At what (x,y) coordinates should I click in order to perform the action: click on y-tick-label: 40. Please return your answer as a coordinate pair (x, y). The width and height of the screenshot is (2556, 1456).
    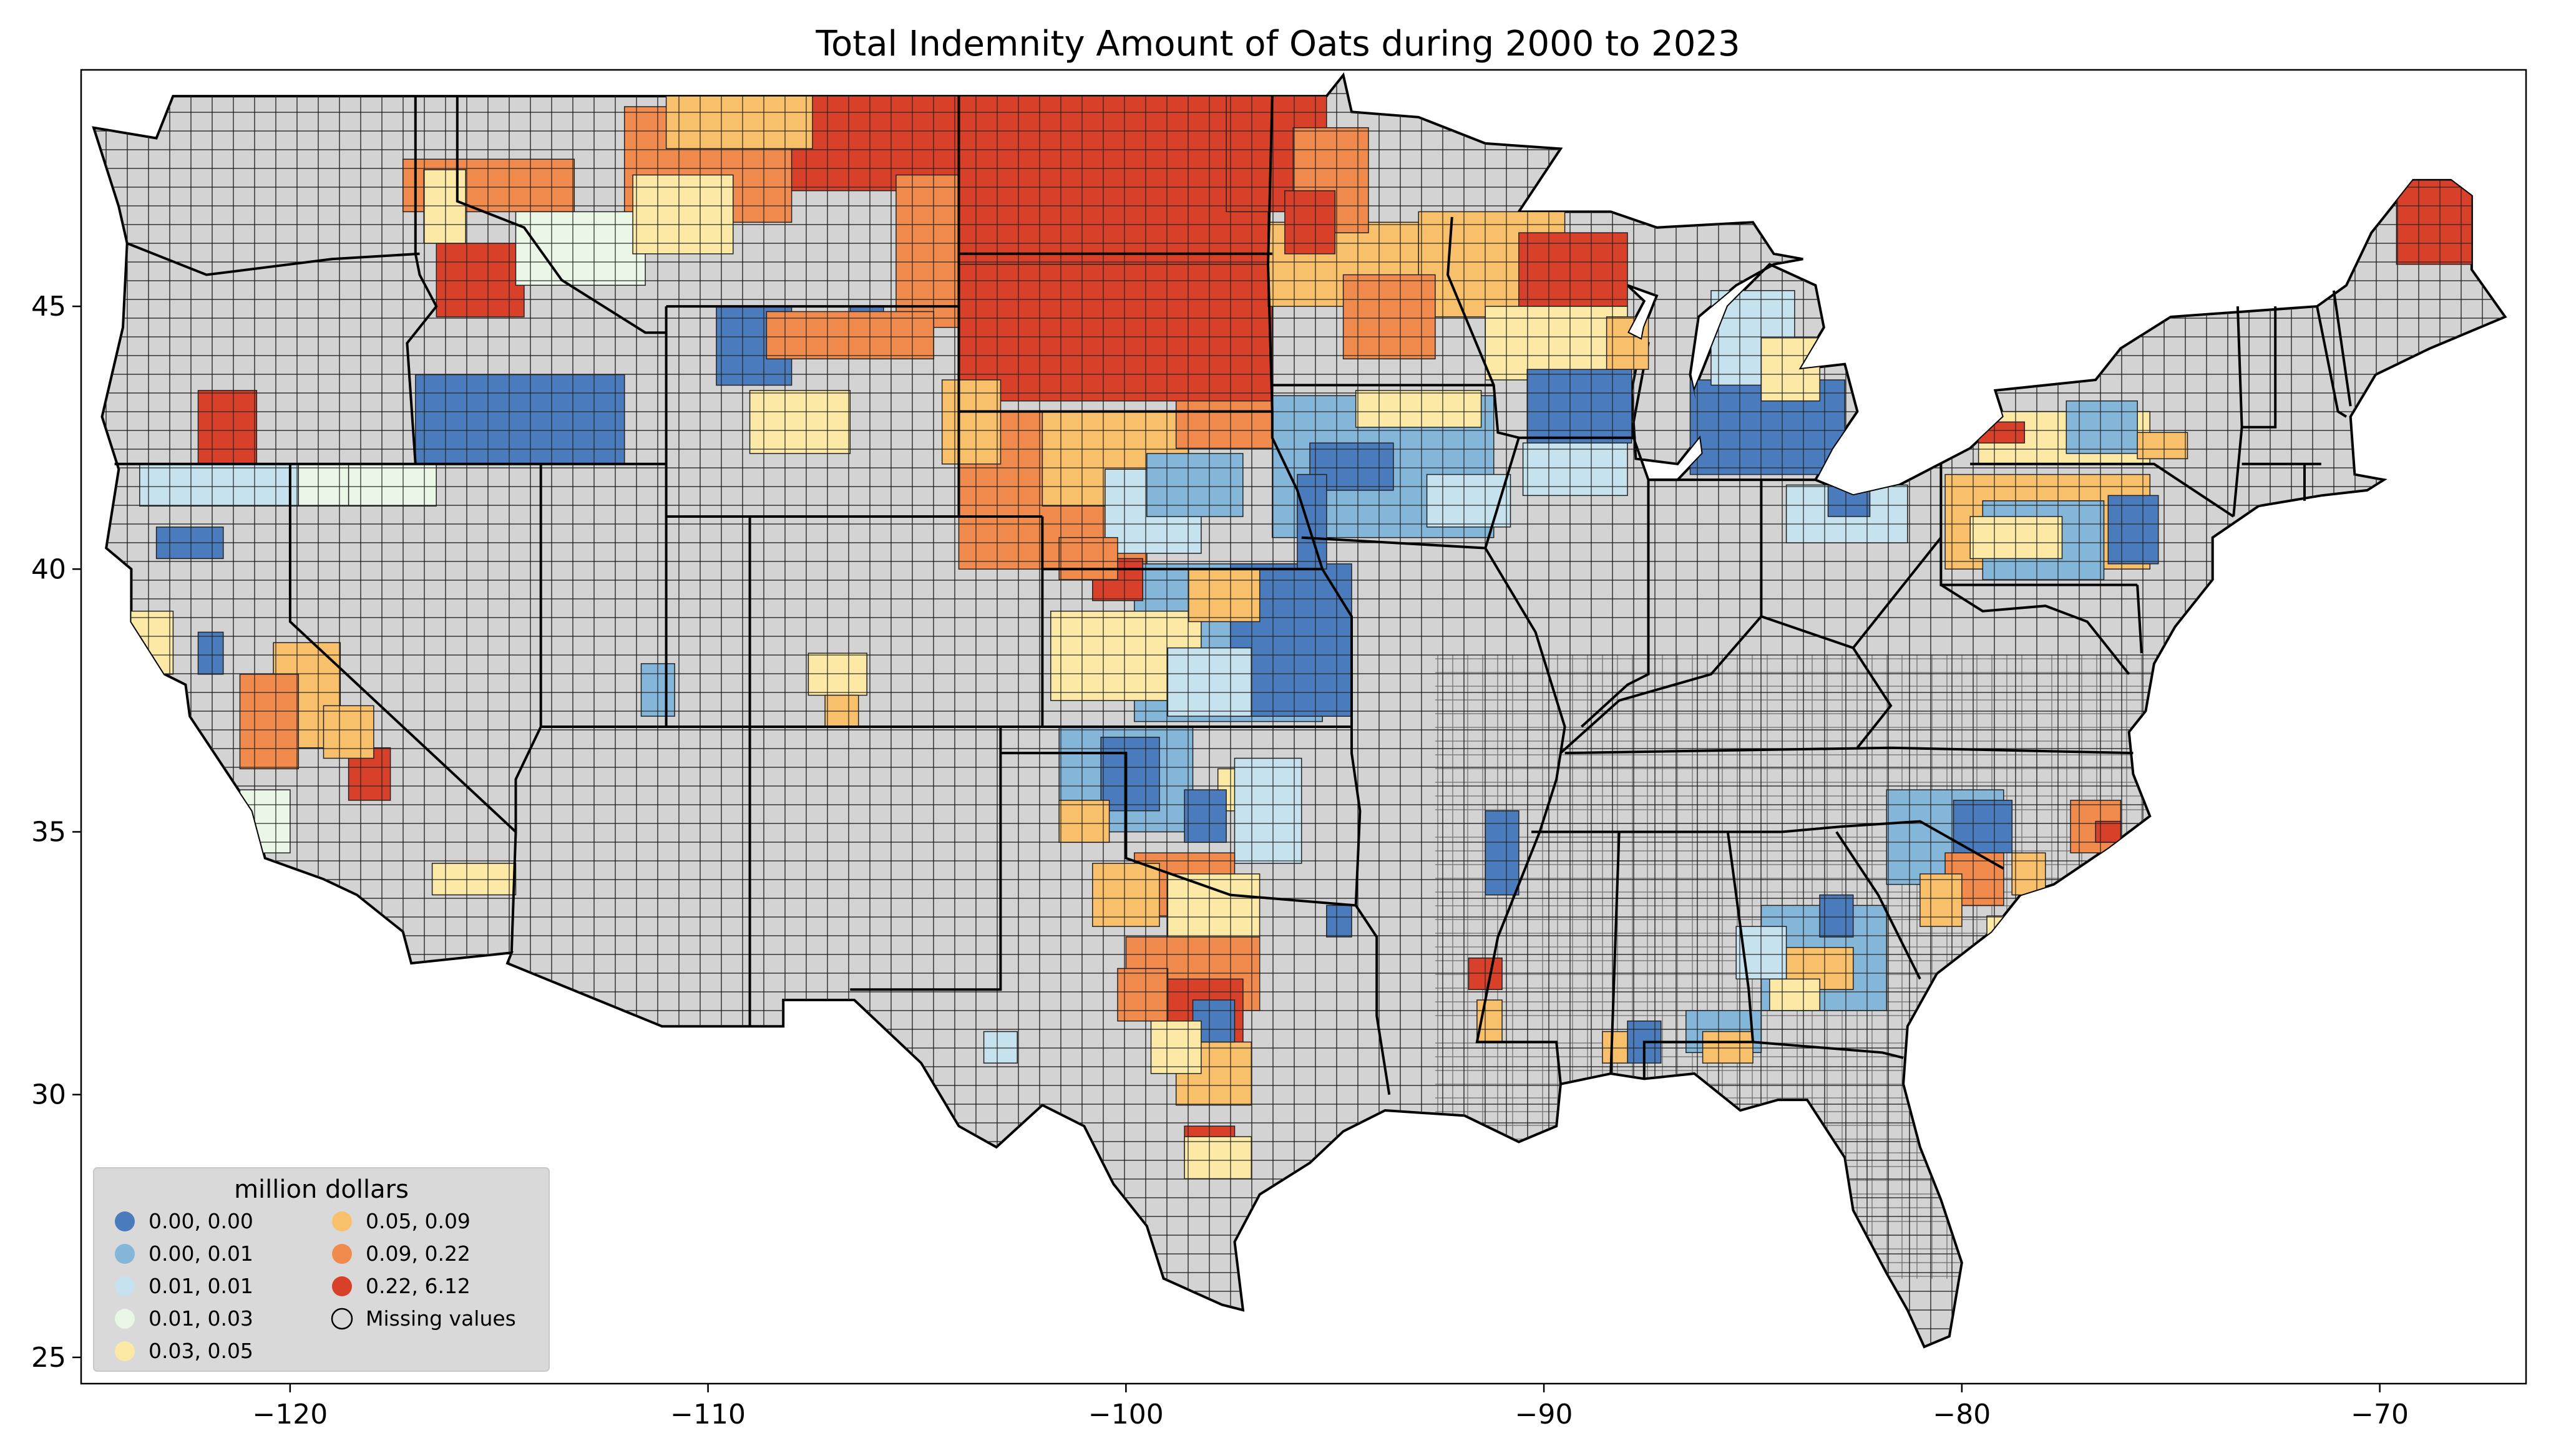
    Looking at the image, I should click on (48, 569).